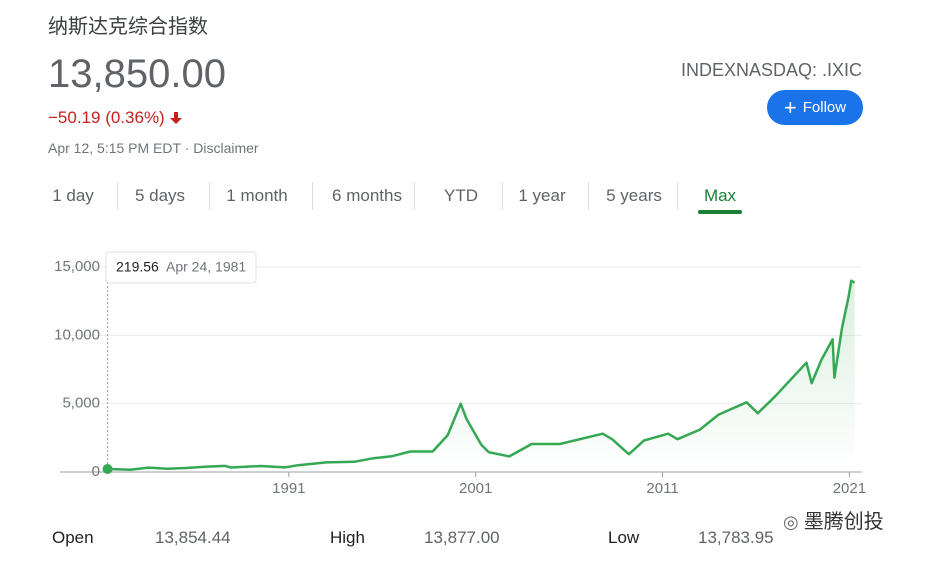  I want to click on tab-underline, so click(720, 212).